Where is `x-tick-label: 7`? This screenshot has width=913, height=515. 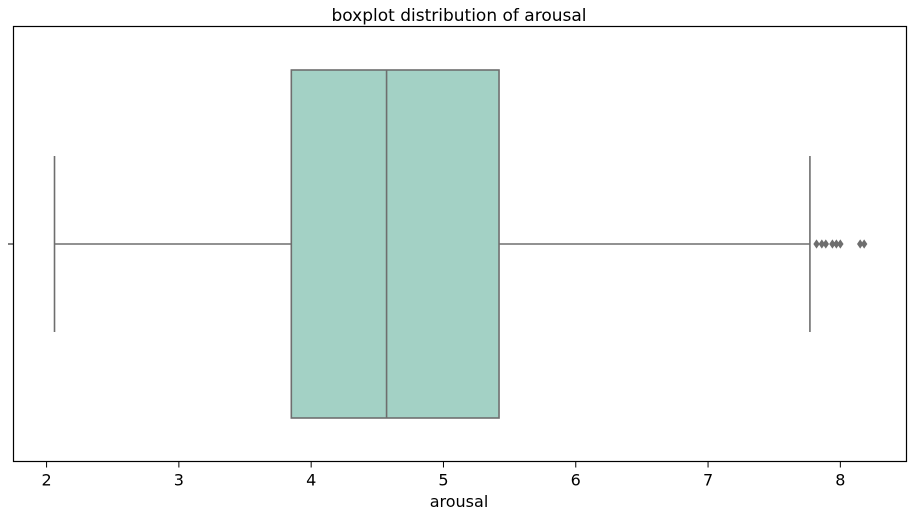
x-tick-label: 7 is located at coordinates (708, 480).